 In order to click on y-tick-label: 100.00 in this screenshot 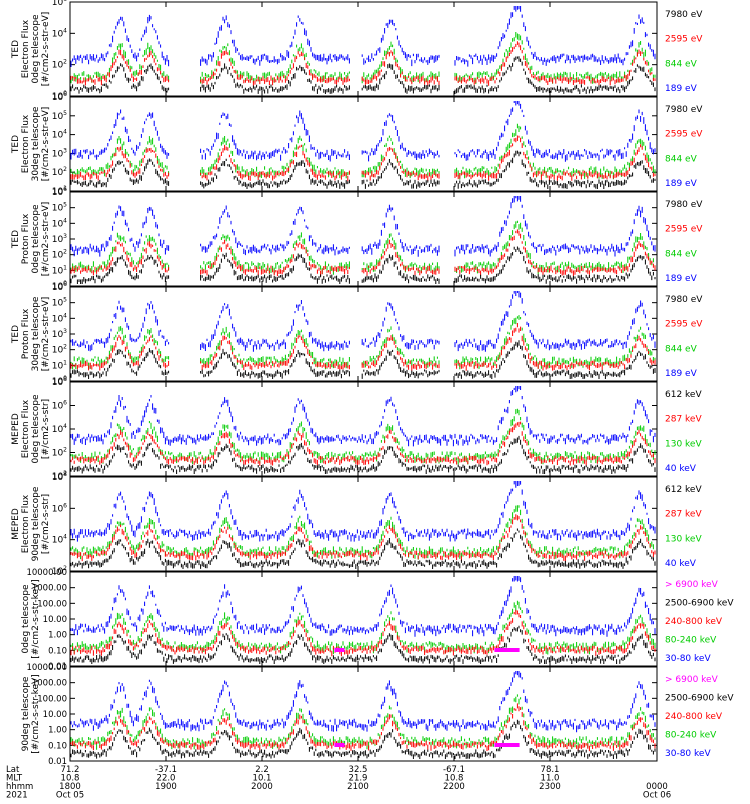, I will do `click(52, 604)`.